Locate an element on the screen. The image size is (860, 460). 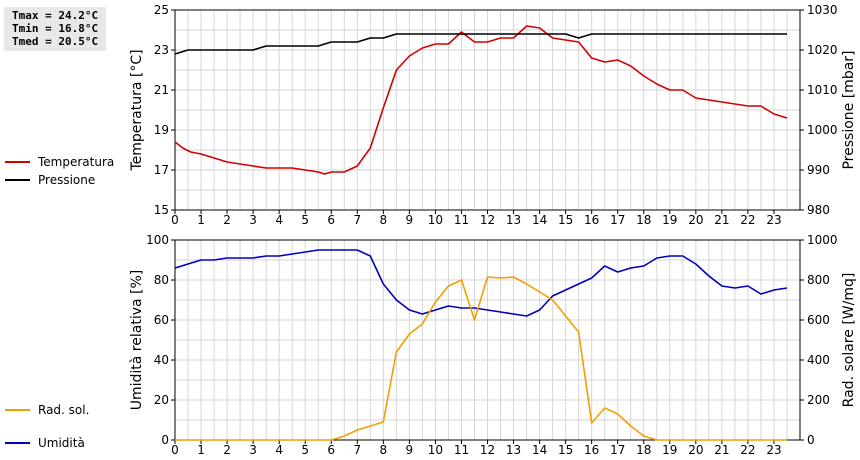
bottom-x-tick-label: 12 is located at coordinates (487, 450).